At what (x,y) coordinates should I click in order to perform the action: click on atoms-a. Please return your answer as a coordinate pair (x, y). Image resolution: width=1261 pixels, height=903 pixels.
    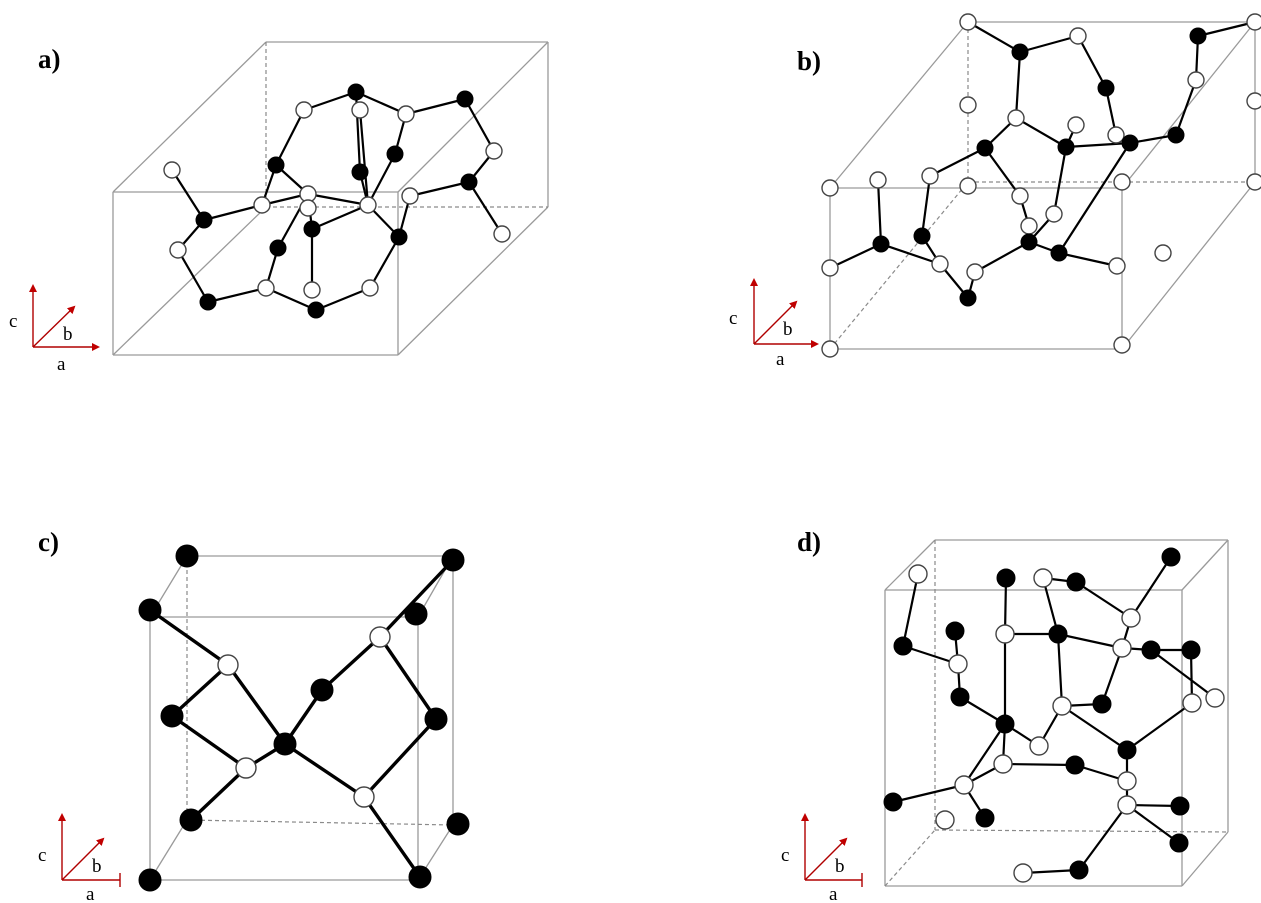
    Looking at the image, I should click on (337, 201).